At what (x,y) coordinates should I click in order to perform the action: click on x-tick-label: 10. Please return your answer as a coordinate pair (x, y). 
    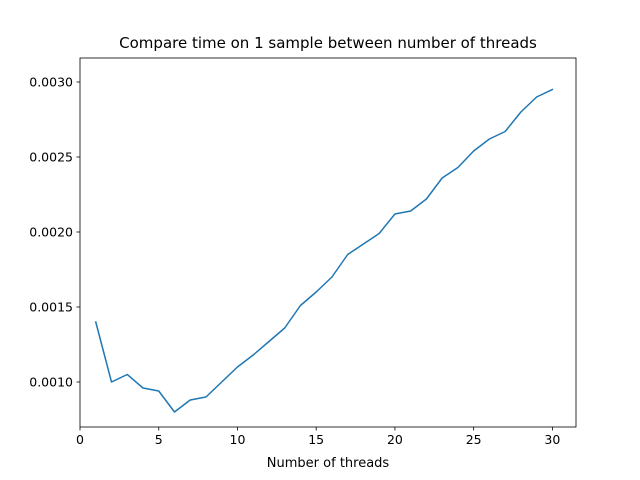
    Looking at the image, I should click on (238, 439).